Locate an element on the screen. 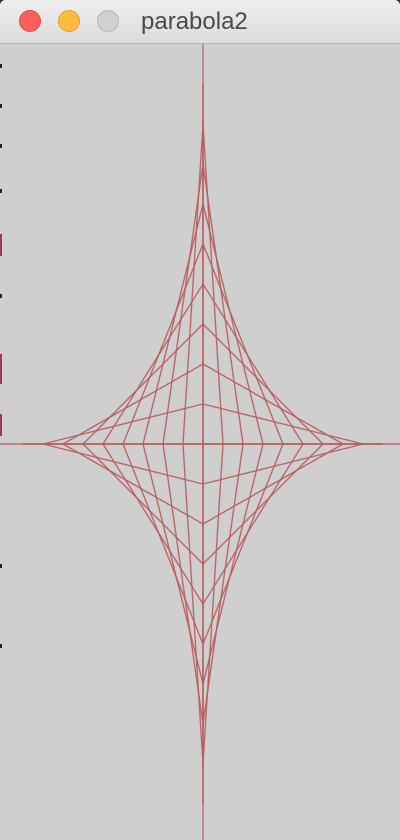 The height and width of the screenshot is (840, 400). window-title: parabola2 is located at coordinates (194, 21).